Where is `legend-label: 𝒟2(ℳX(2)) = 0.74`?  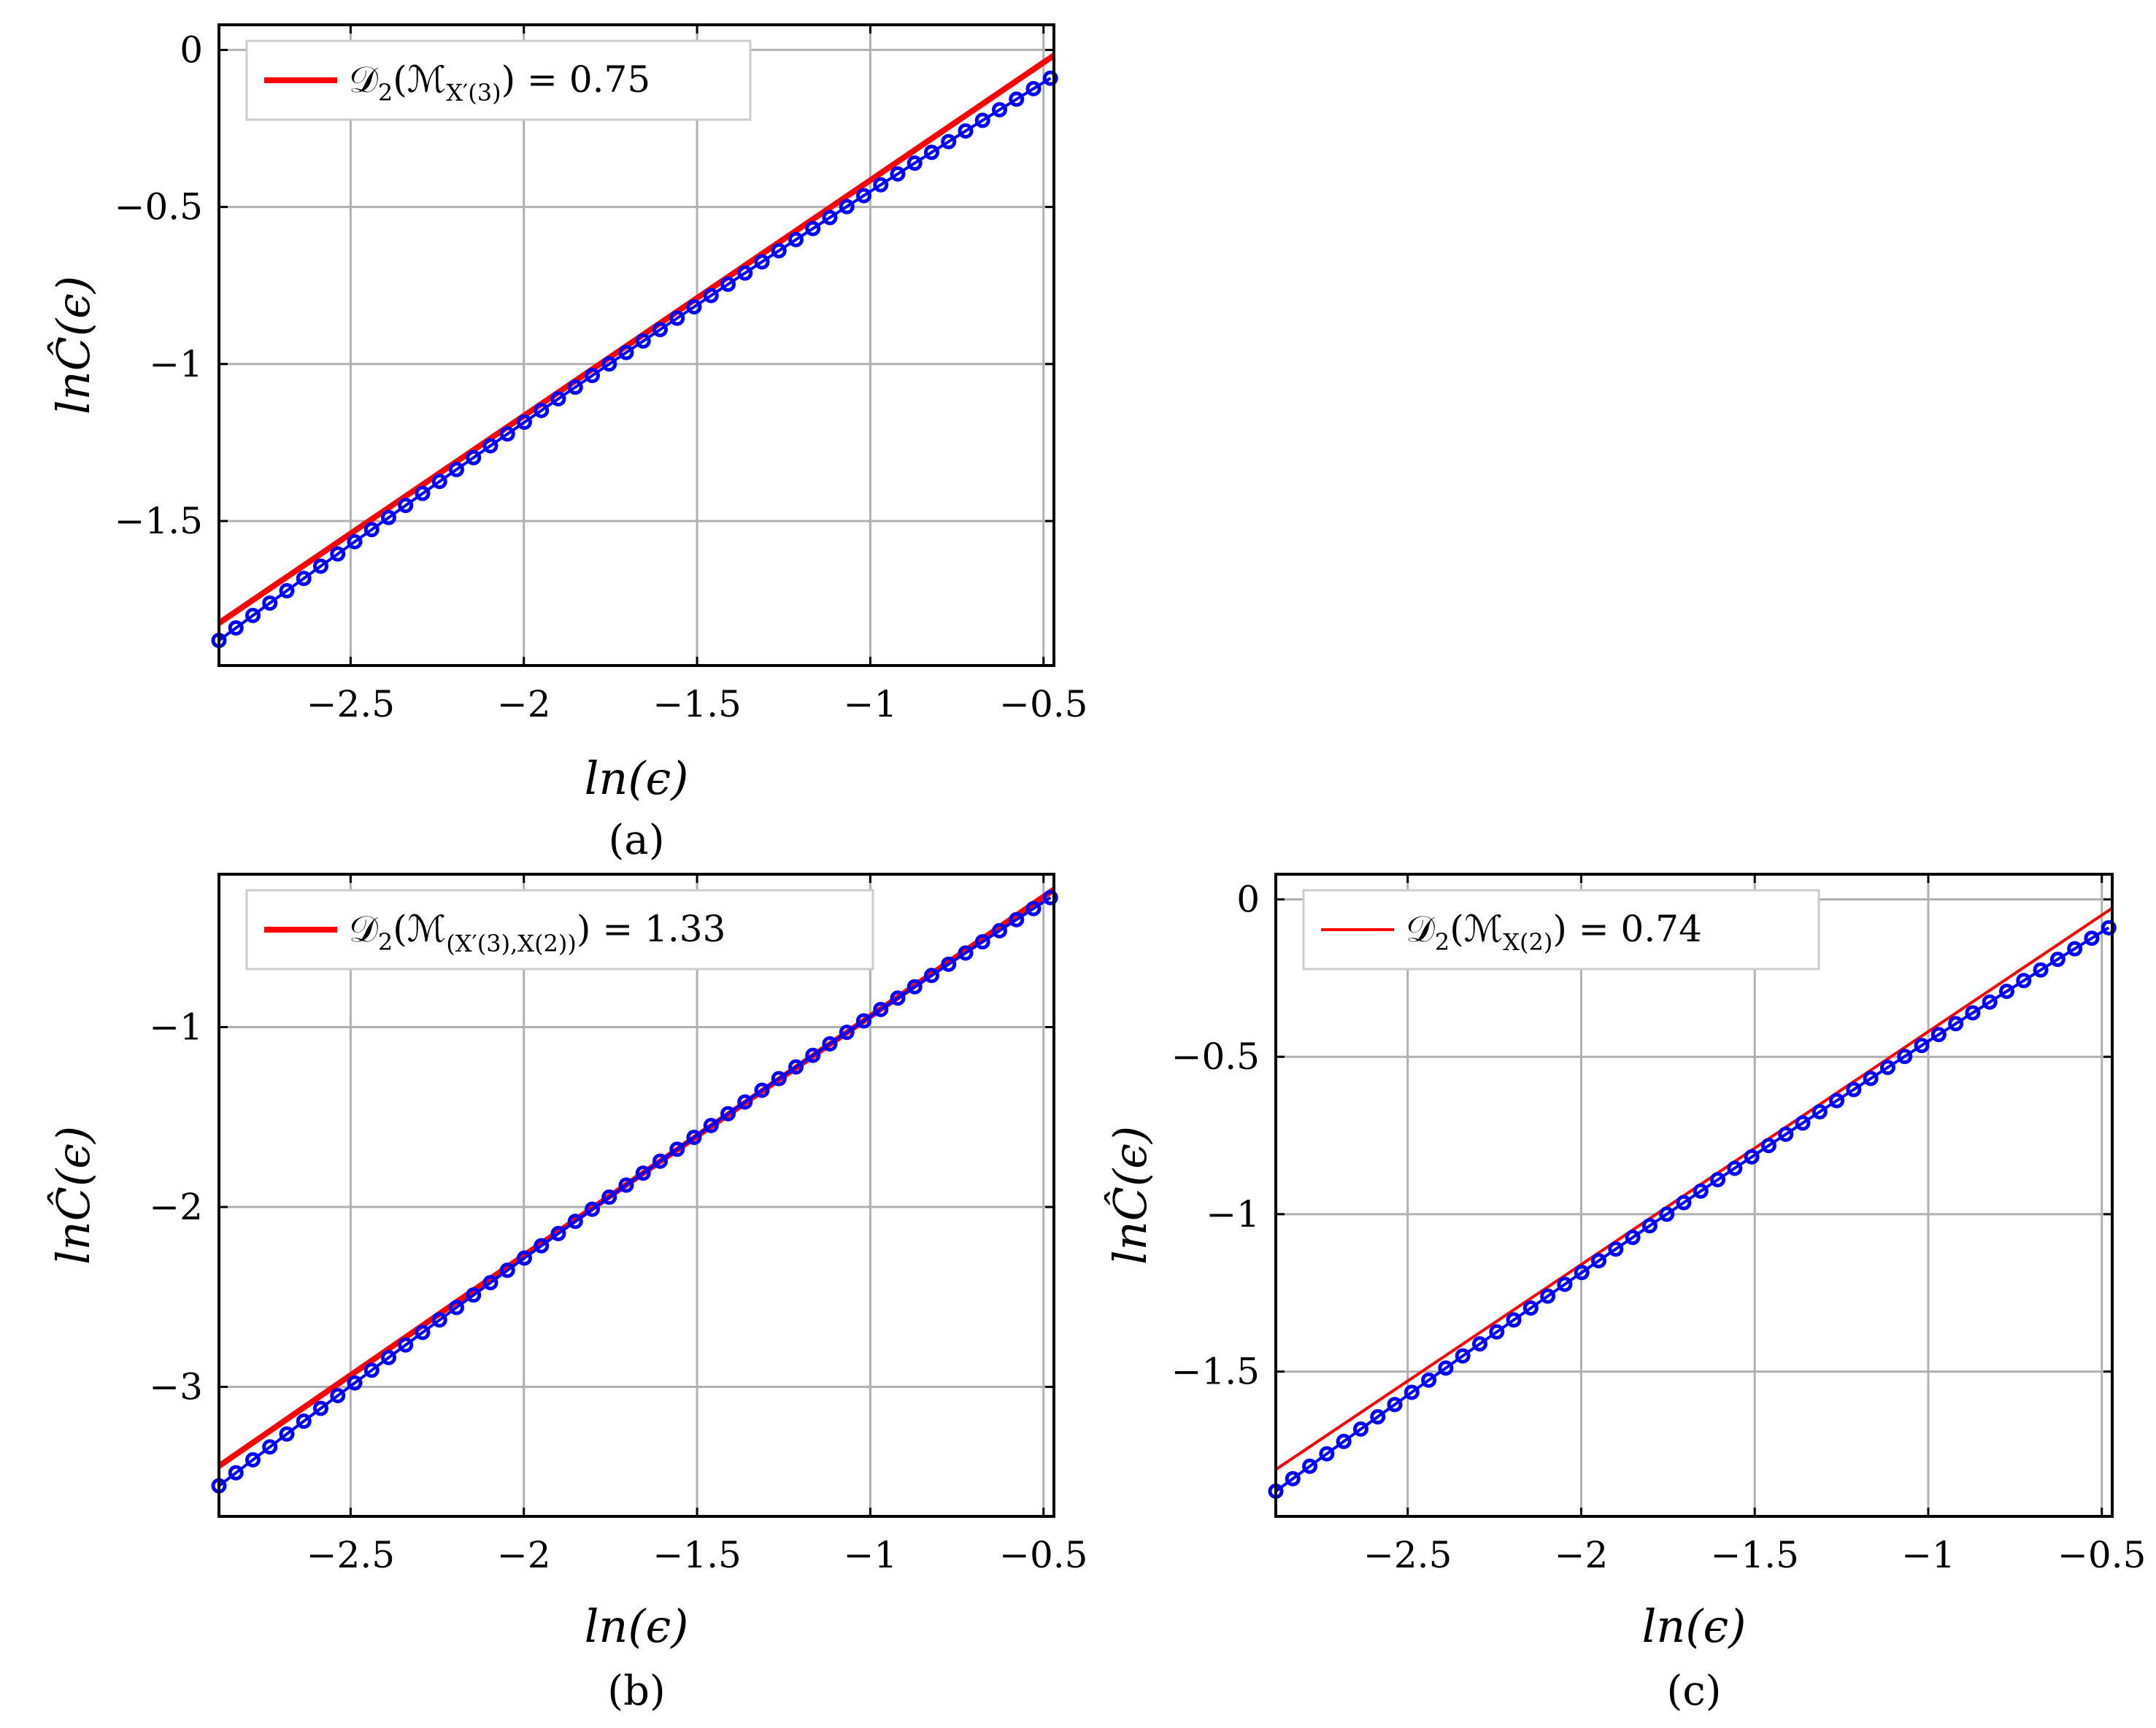 legend-label: 𝒟2(ℳX(2)) = 0.74 is located at coordinates (1554, 932).